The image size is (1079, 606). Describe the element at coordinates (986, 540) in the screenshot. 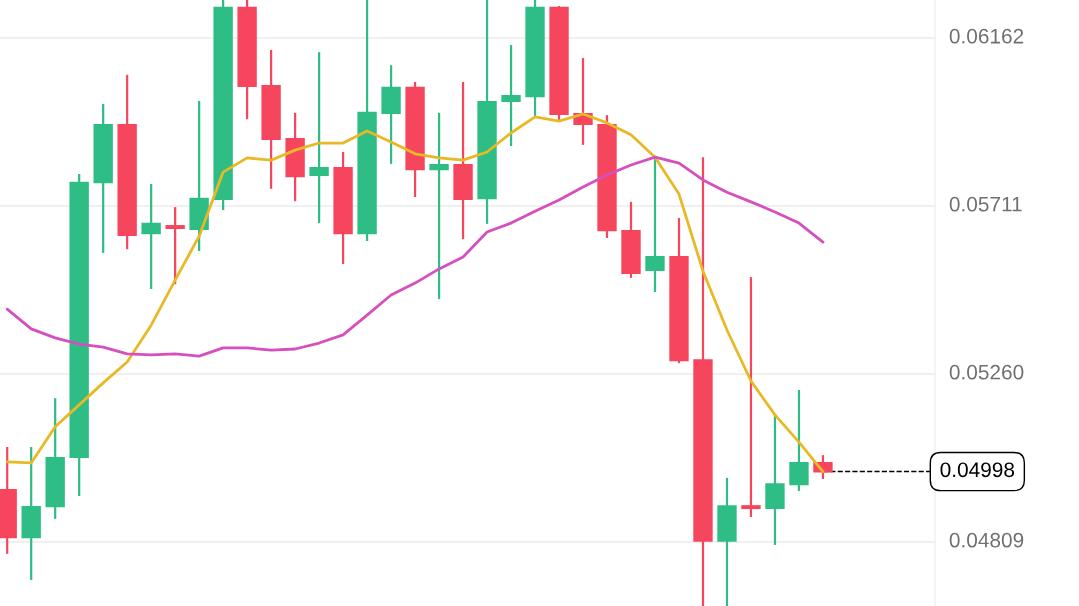

I see `y-tick-label: 0.04809` at that location.